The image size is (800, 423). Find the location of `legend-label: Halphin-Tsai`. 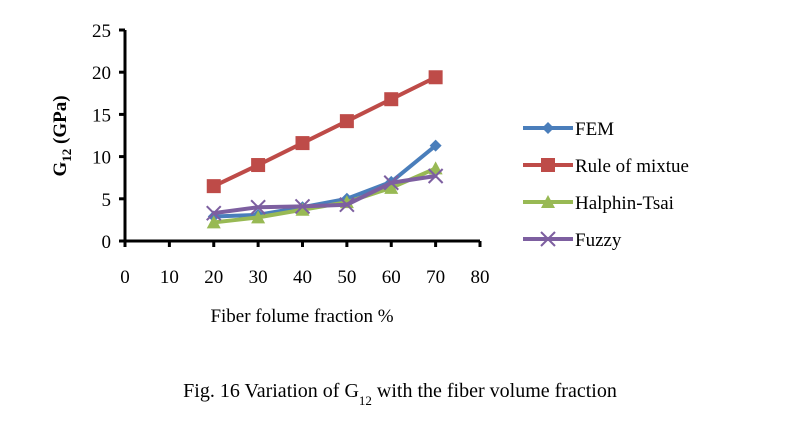

legend-label: Halphin-Tsai is located at coordinates (624, 203).